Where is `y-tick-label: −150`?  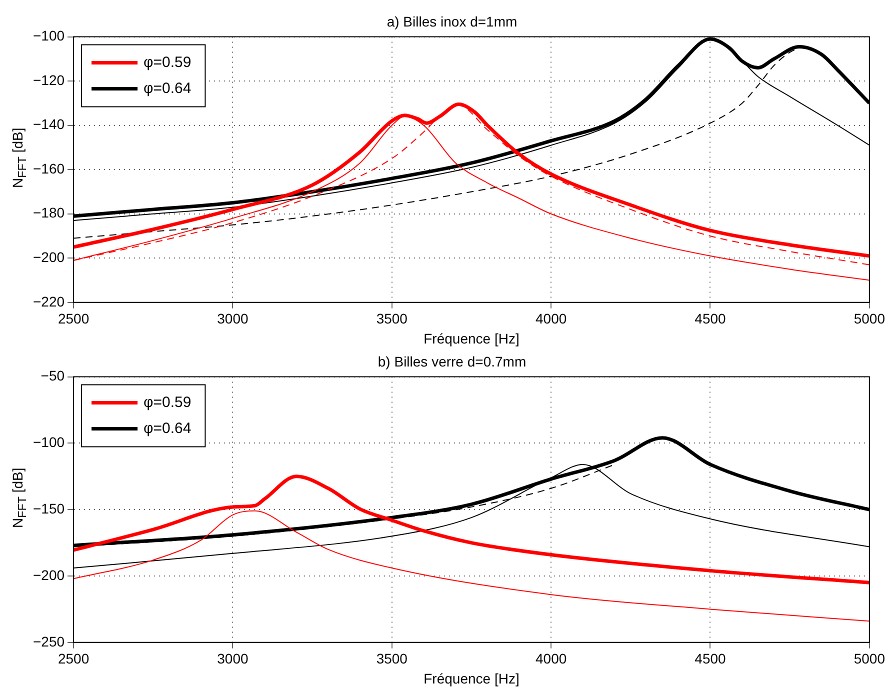
y-tick-label: −150 is located at coordinates (48, 508).